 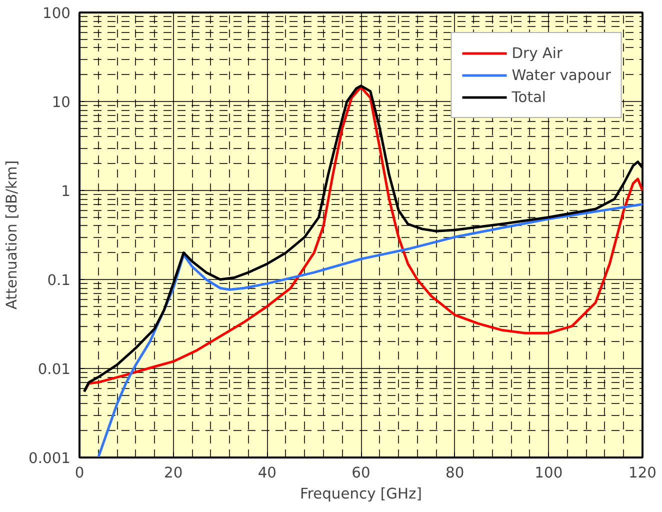 I want to click on y-tick-label: 1, so click(x=66, y=191).